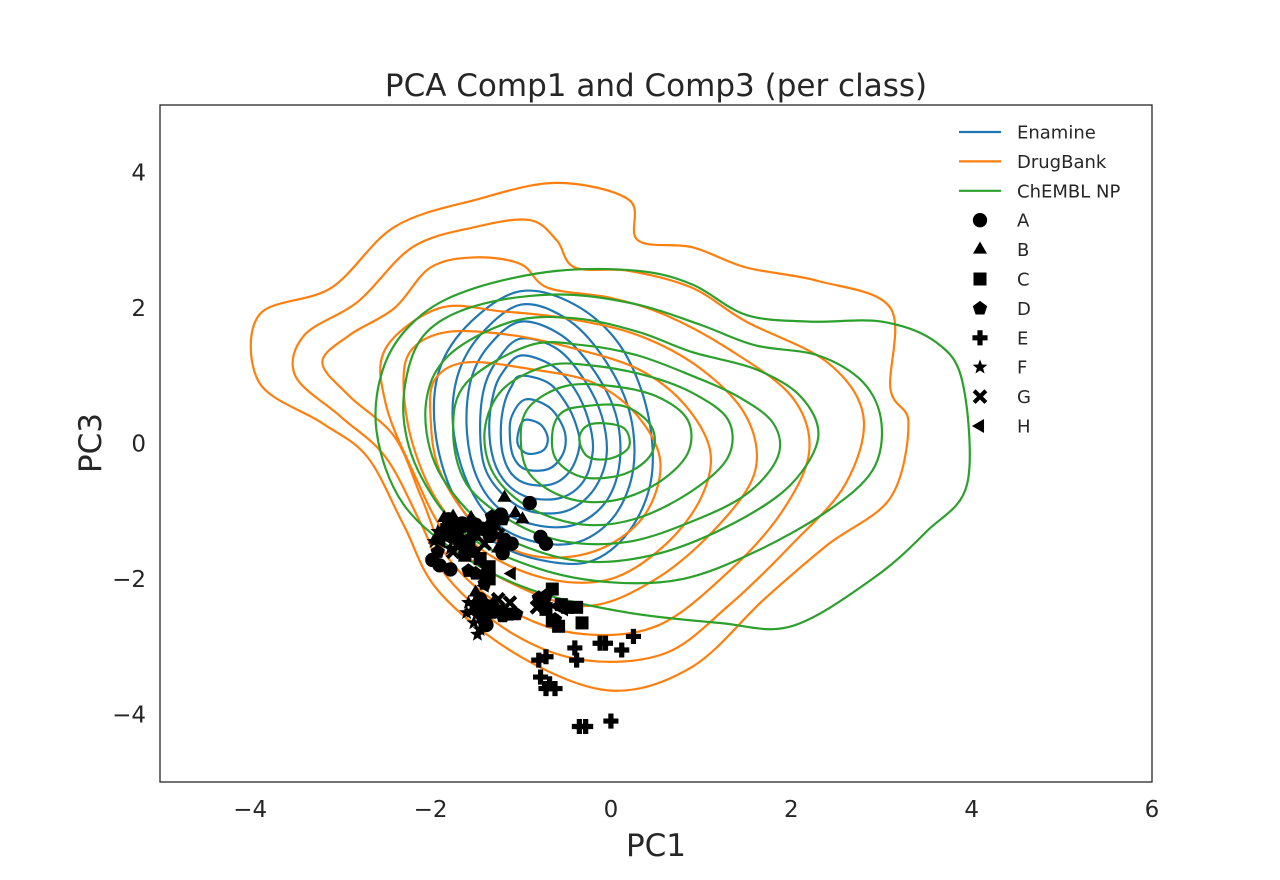 This screenshot has height=880, width=1280. What do you see at coordinates (791, 810) in the screenshot?
I see `x-tick-label: 2` at bounding box center [791, 810].